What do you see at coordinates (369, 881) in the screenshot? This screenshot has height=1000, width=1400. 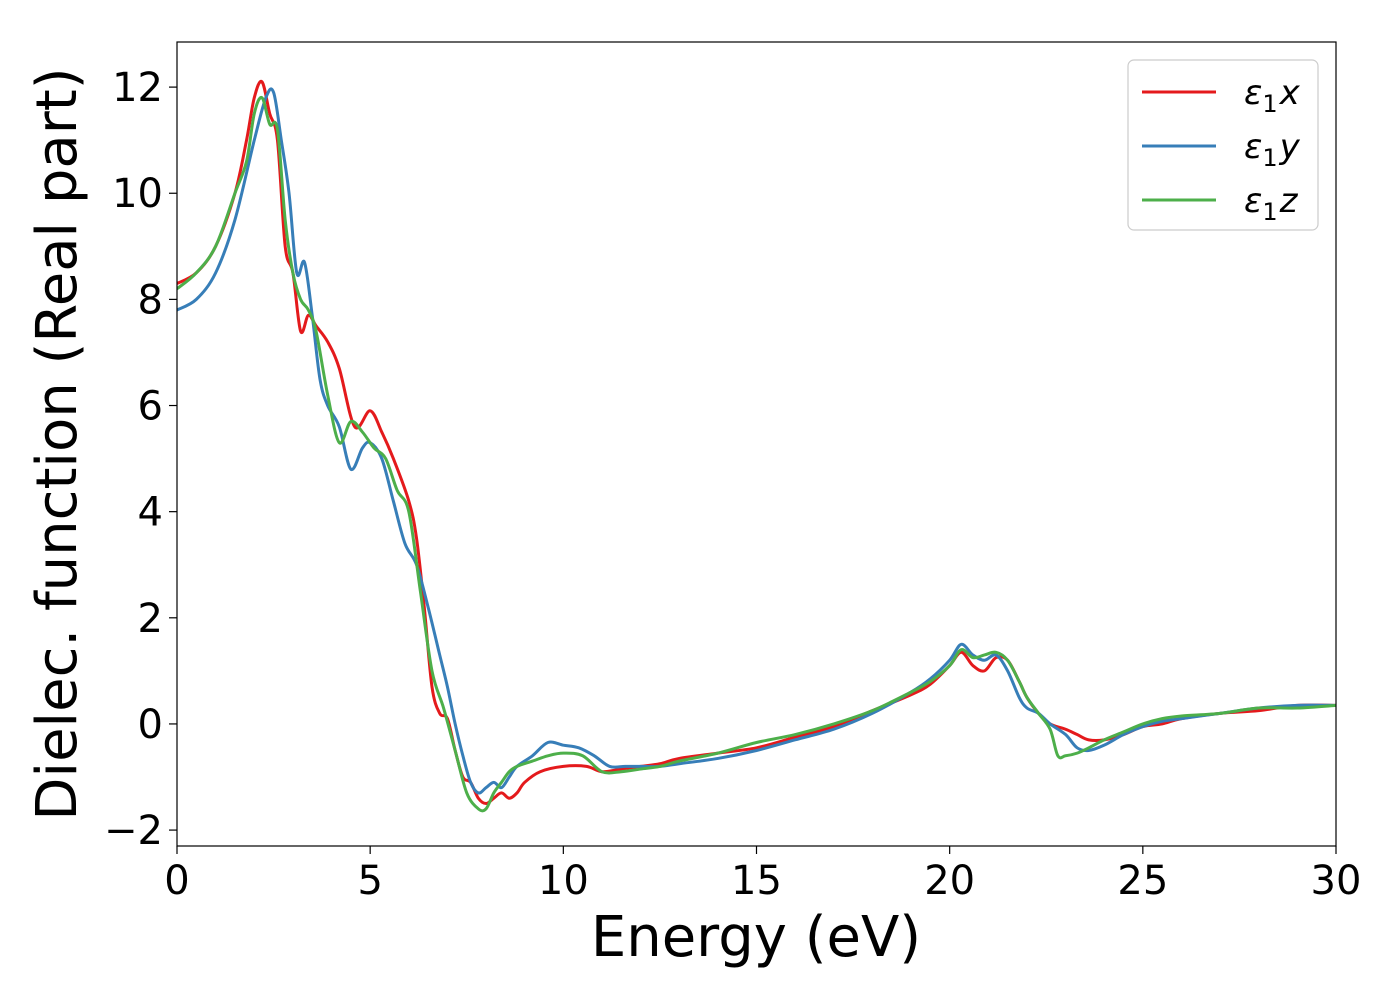 I see `x-tick-label: 5` at bounding box center [369, 881].